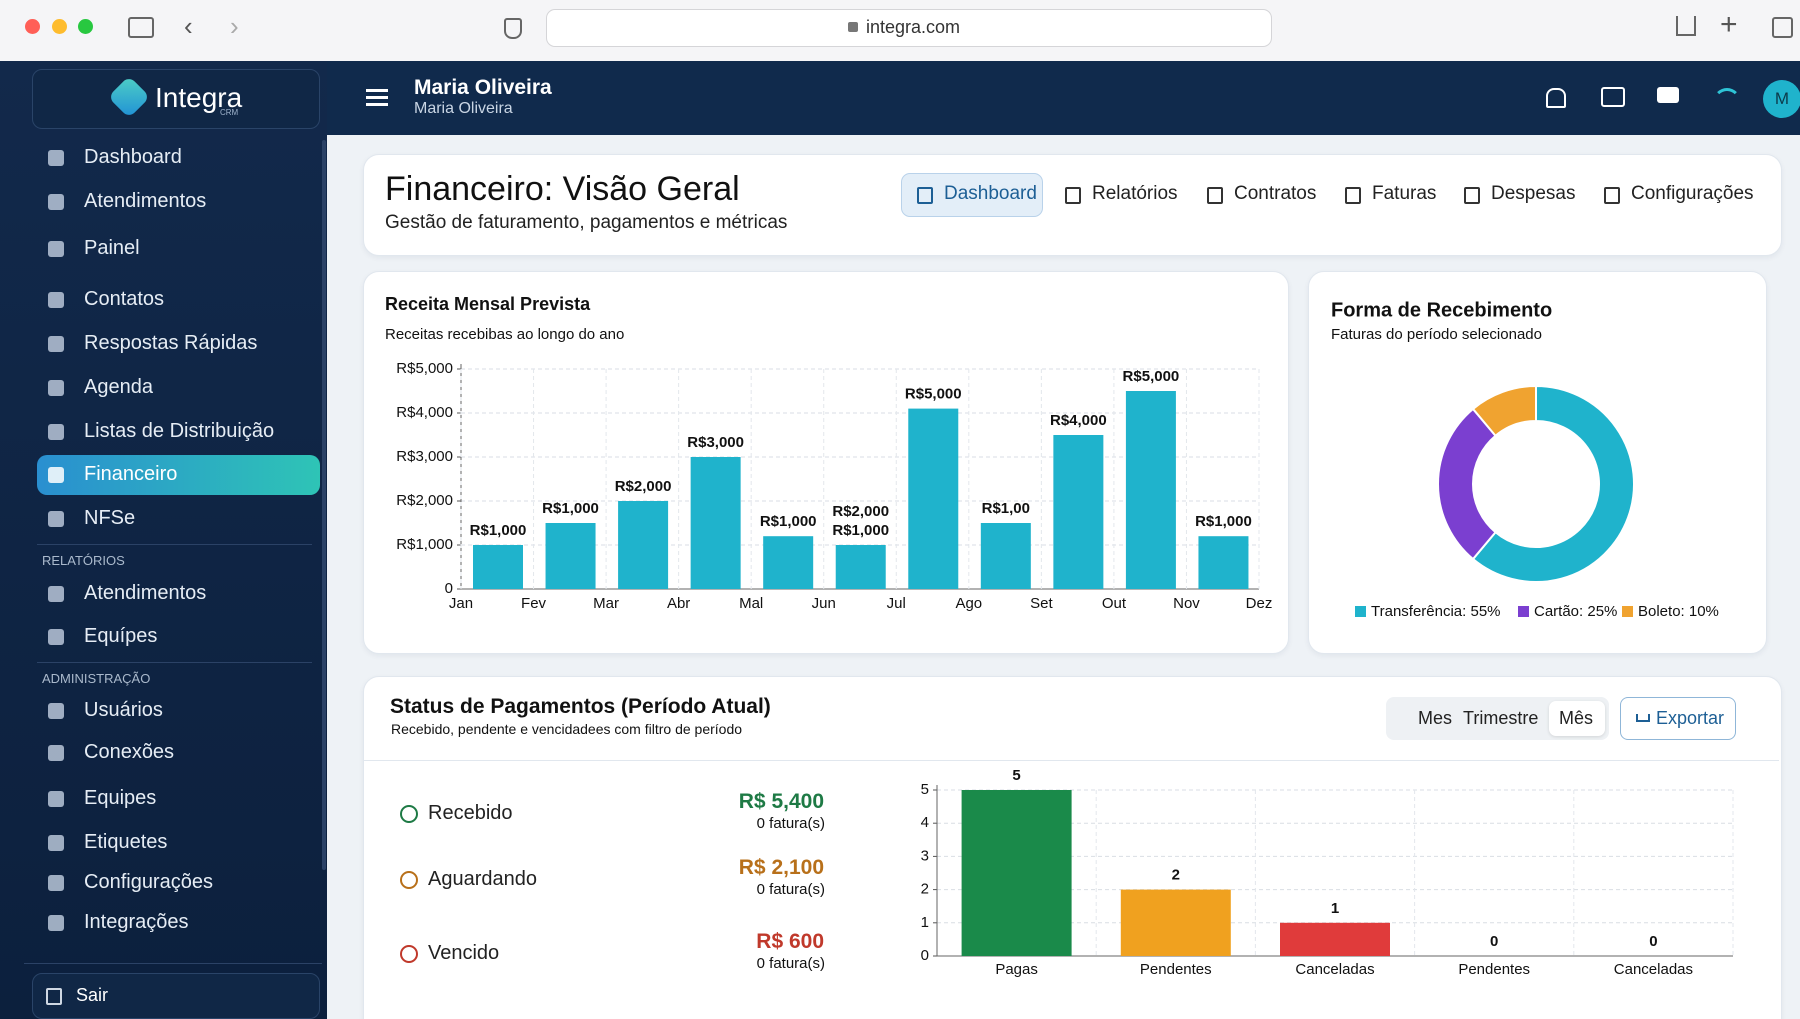 Image resolution: width=1800 pixels, height=1019 pixels. I want to click on nav-item: Integrações, so click(136, 922).